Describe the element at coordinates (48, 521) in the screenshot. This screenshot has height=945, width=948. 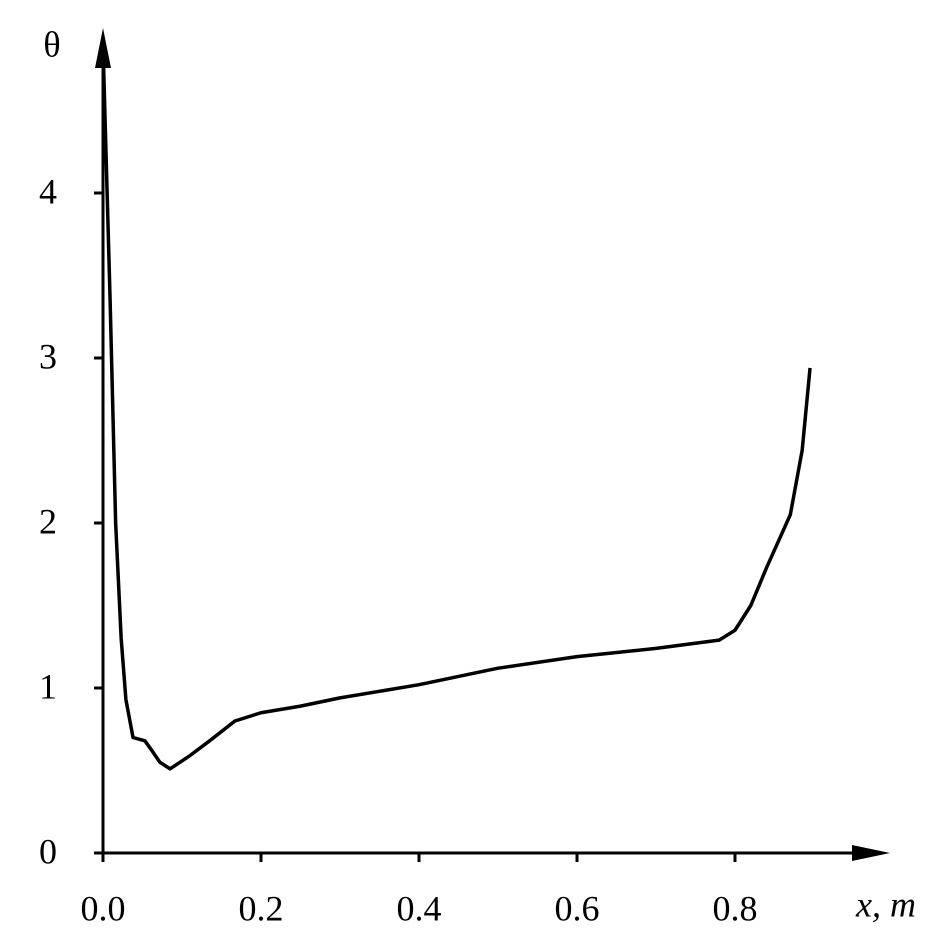
I see `y-tick-label: 2` at that location.